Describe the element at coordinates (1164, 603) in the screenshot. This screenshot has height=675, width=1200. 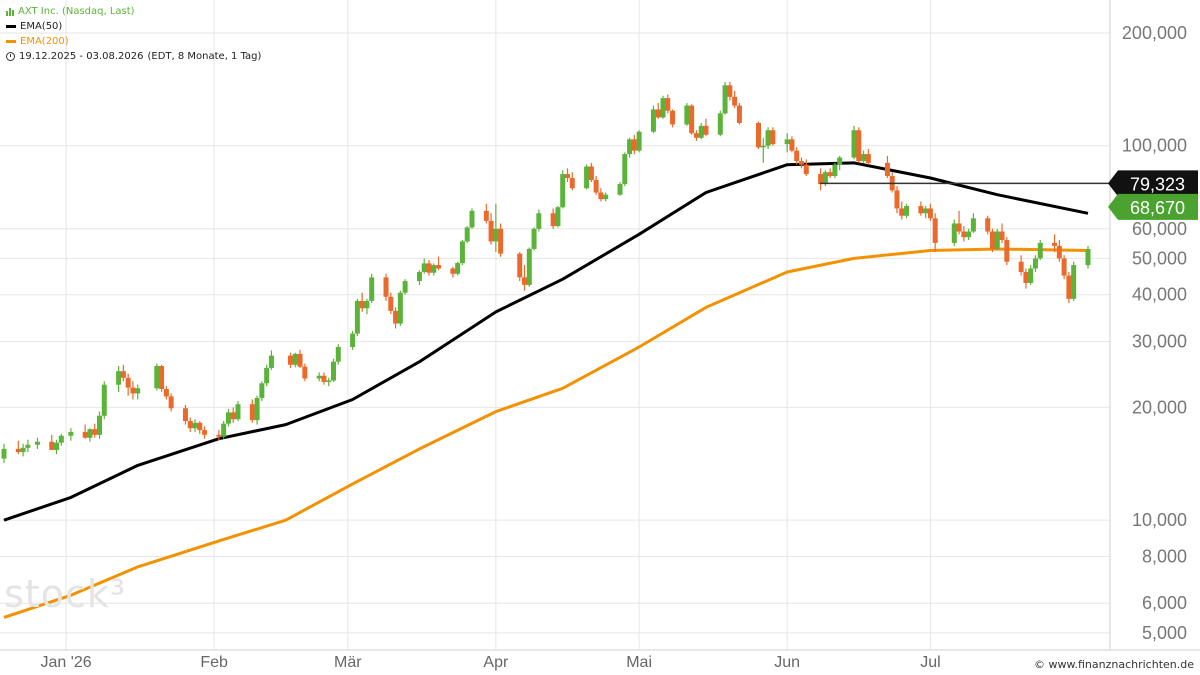
I see `y-tick-label: 6,000` at that location.